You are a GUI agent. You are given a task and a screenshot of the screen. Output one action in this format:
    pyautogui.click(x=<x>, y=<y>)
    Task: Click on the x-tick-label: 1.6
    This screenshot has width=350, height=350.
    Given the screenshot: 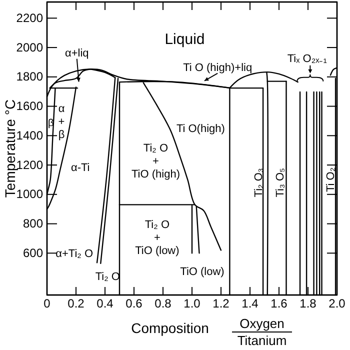 What is the action you would take?
    pyautogui.click(x=279, y=303)
    